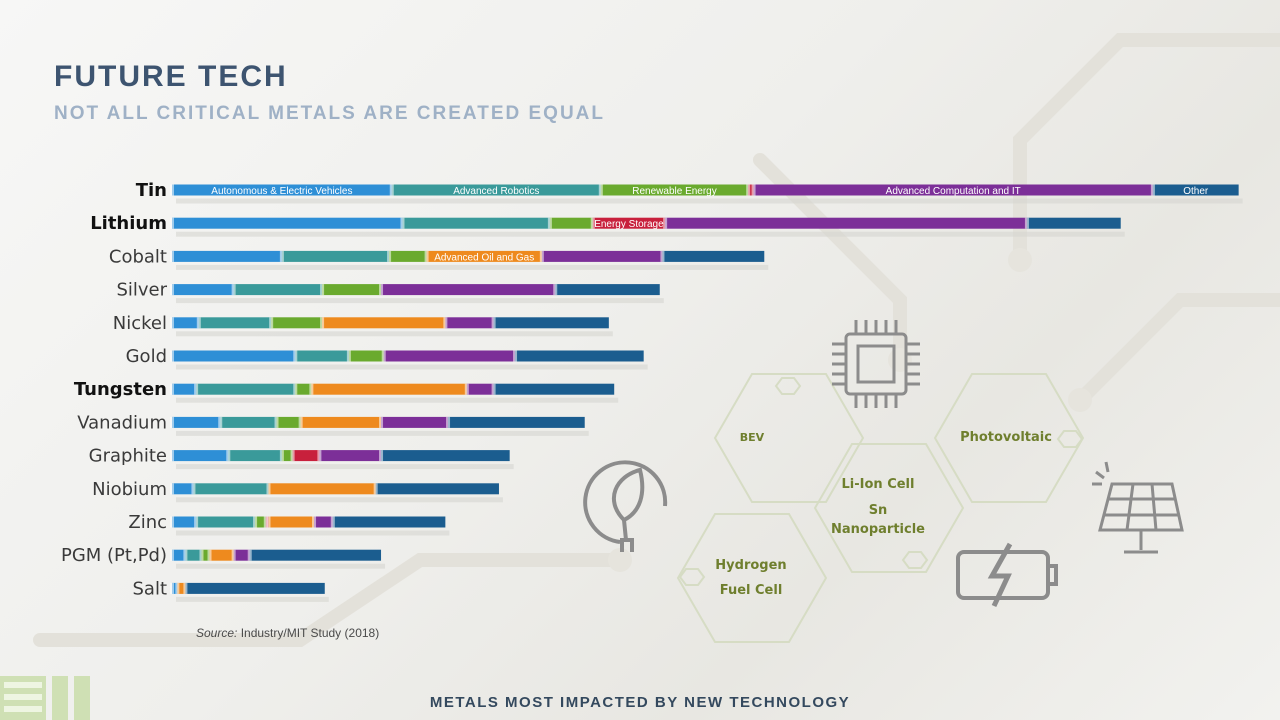 This screenshot has height=720, width=1280. I want to click on category-label-vanadium: Vanadium, so click(122, 422).